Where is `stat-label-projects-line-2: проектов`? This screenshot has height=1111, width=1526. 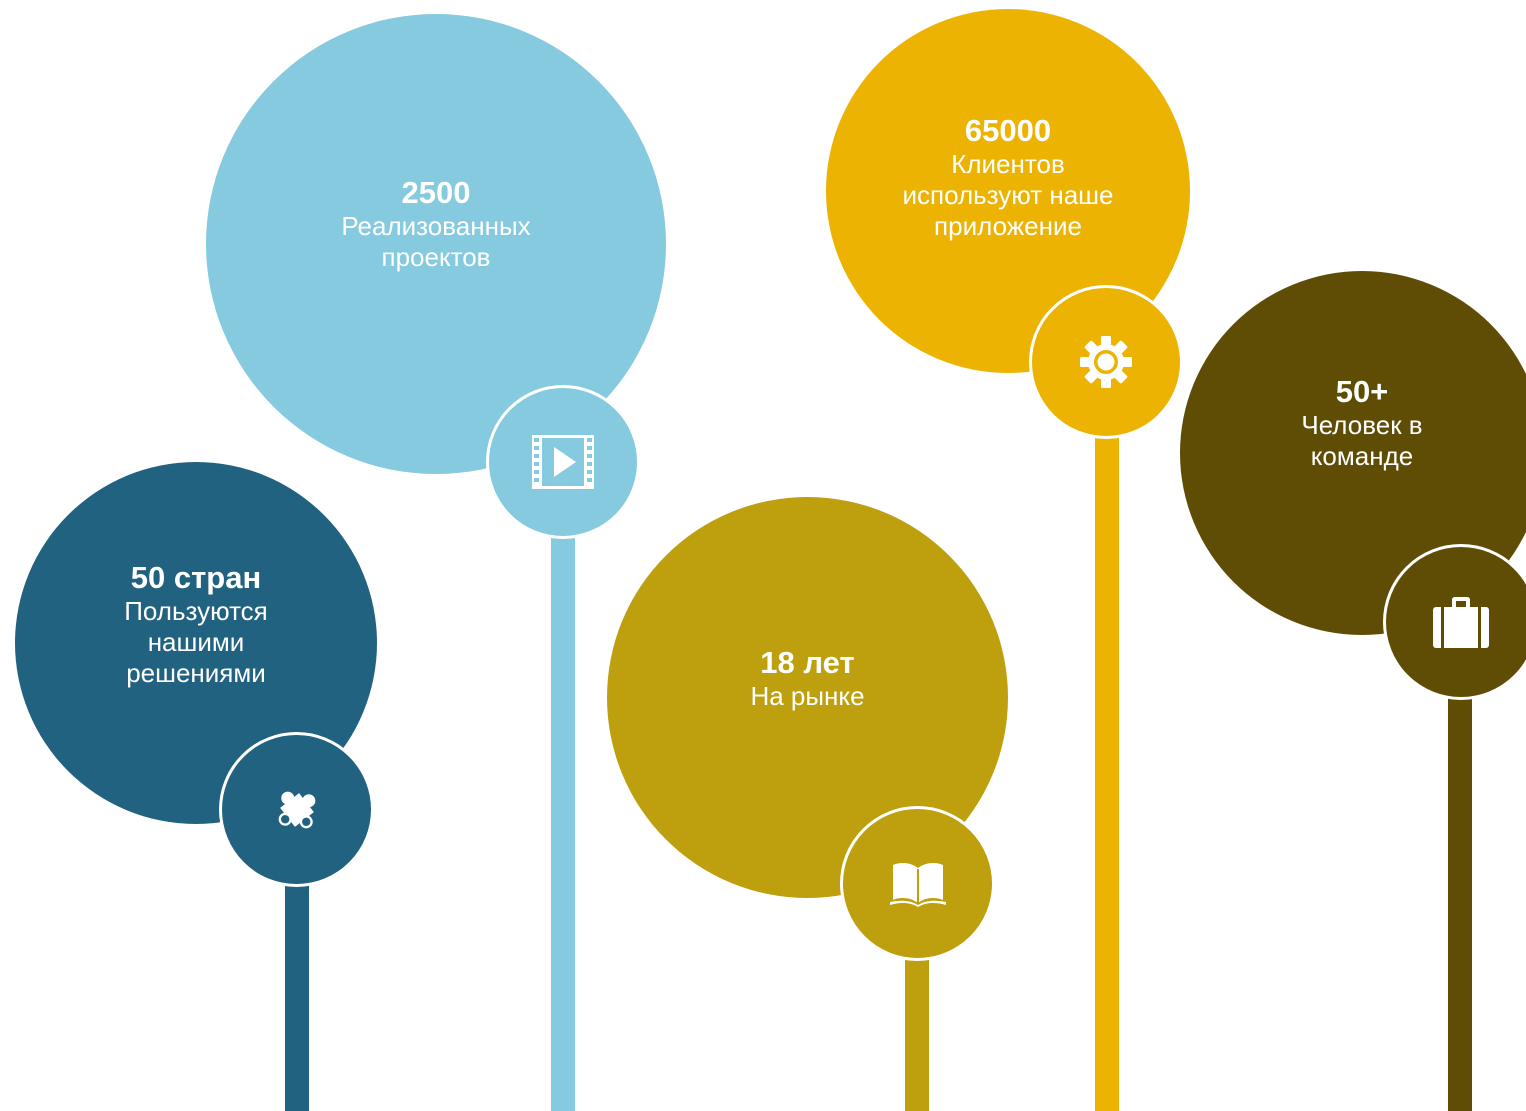
stat-label-projects-line-2: проектов is located at coordinates (436, 257).